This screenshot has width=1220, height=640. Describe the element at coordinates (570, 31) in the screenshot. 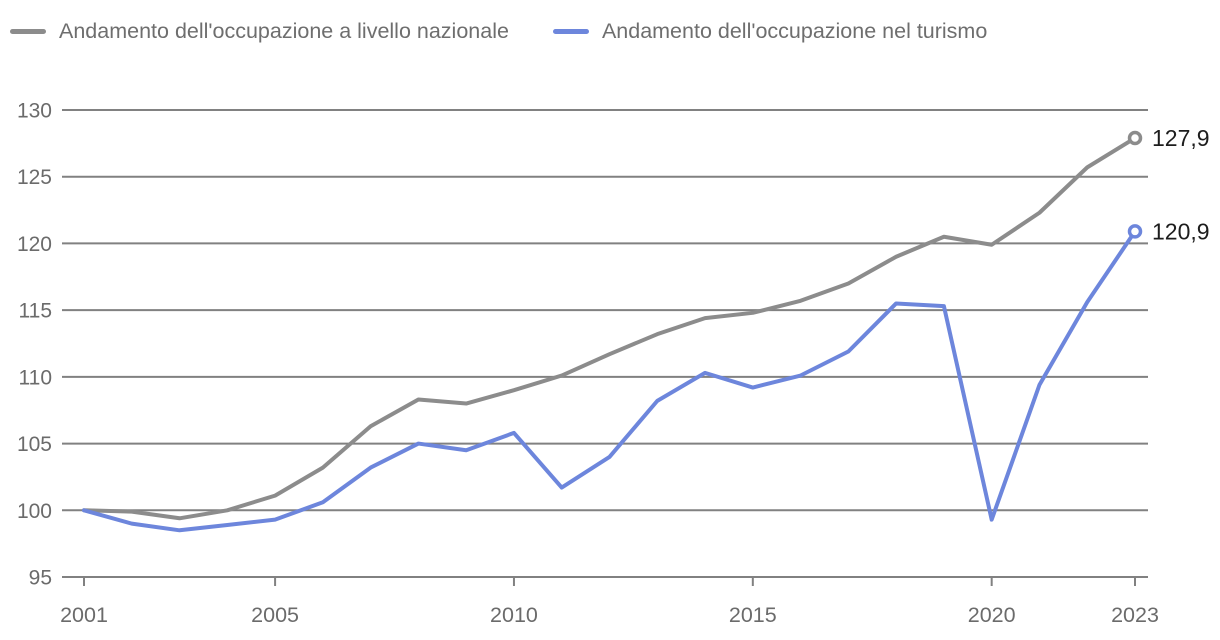

I see `legend-swatch-turismo-line` at that location.